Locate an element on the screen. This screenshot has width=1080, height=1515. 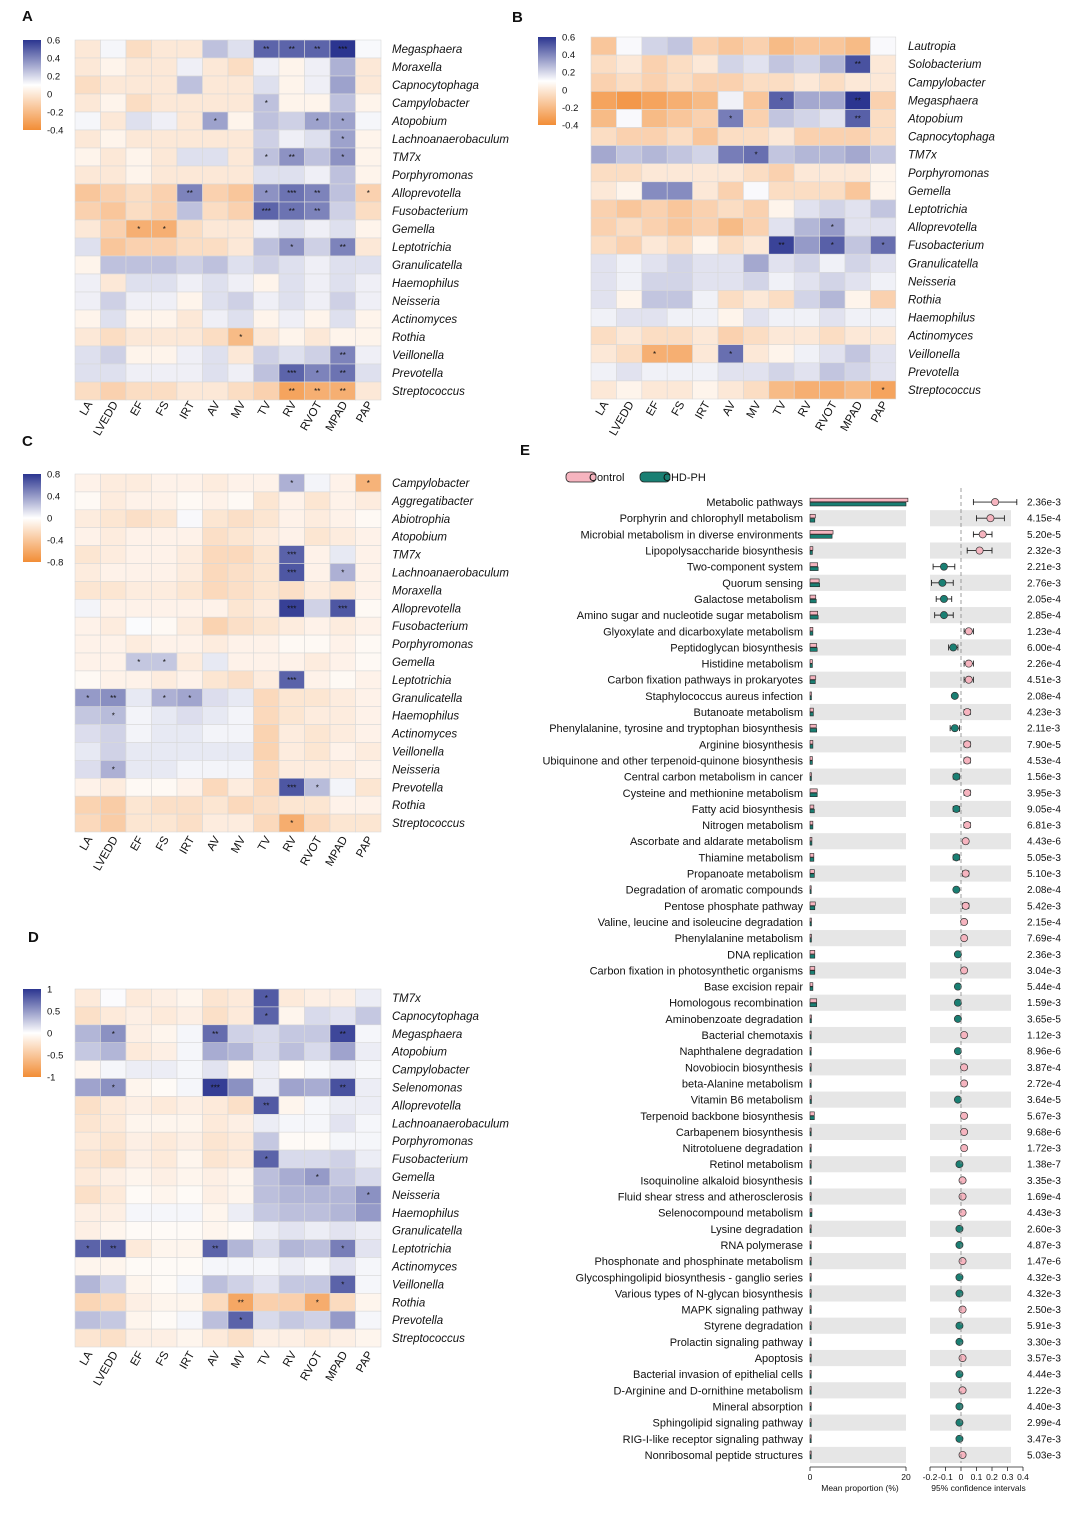
ci-axis-tick-label: 0.2 is located at coordinates (992, 1477).